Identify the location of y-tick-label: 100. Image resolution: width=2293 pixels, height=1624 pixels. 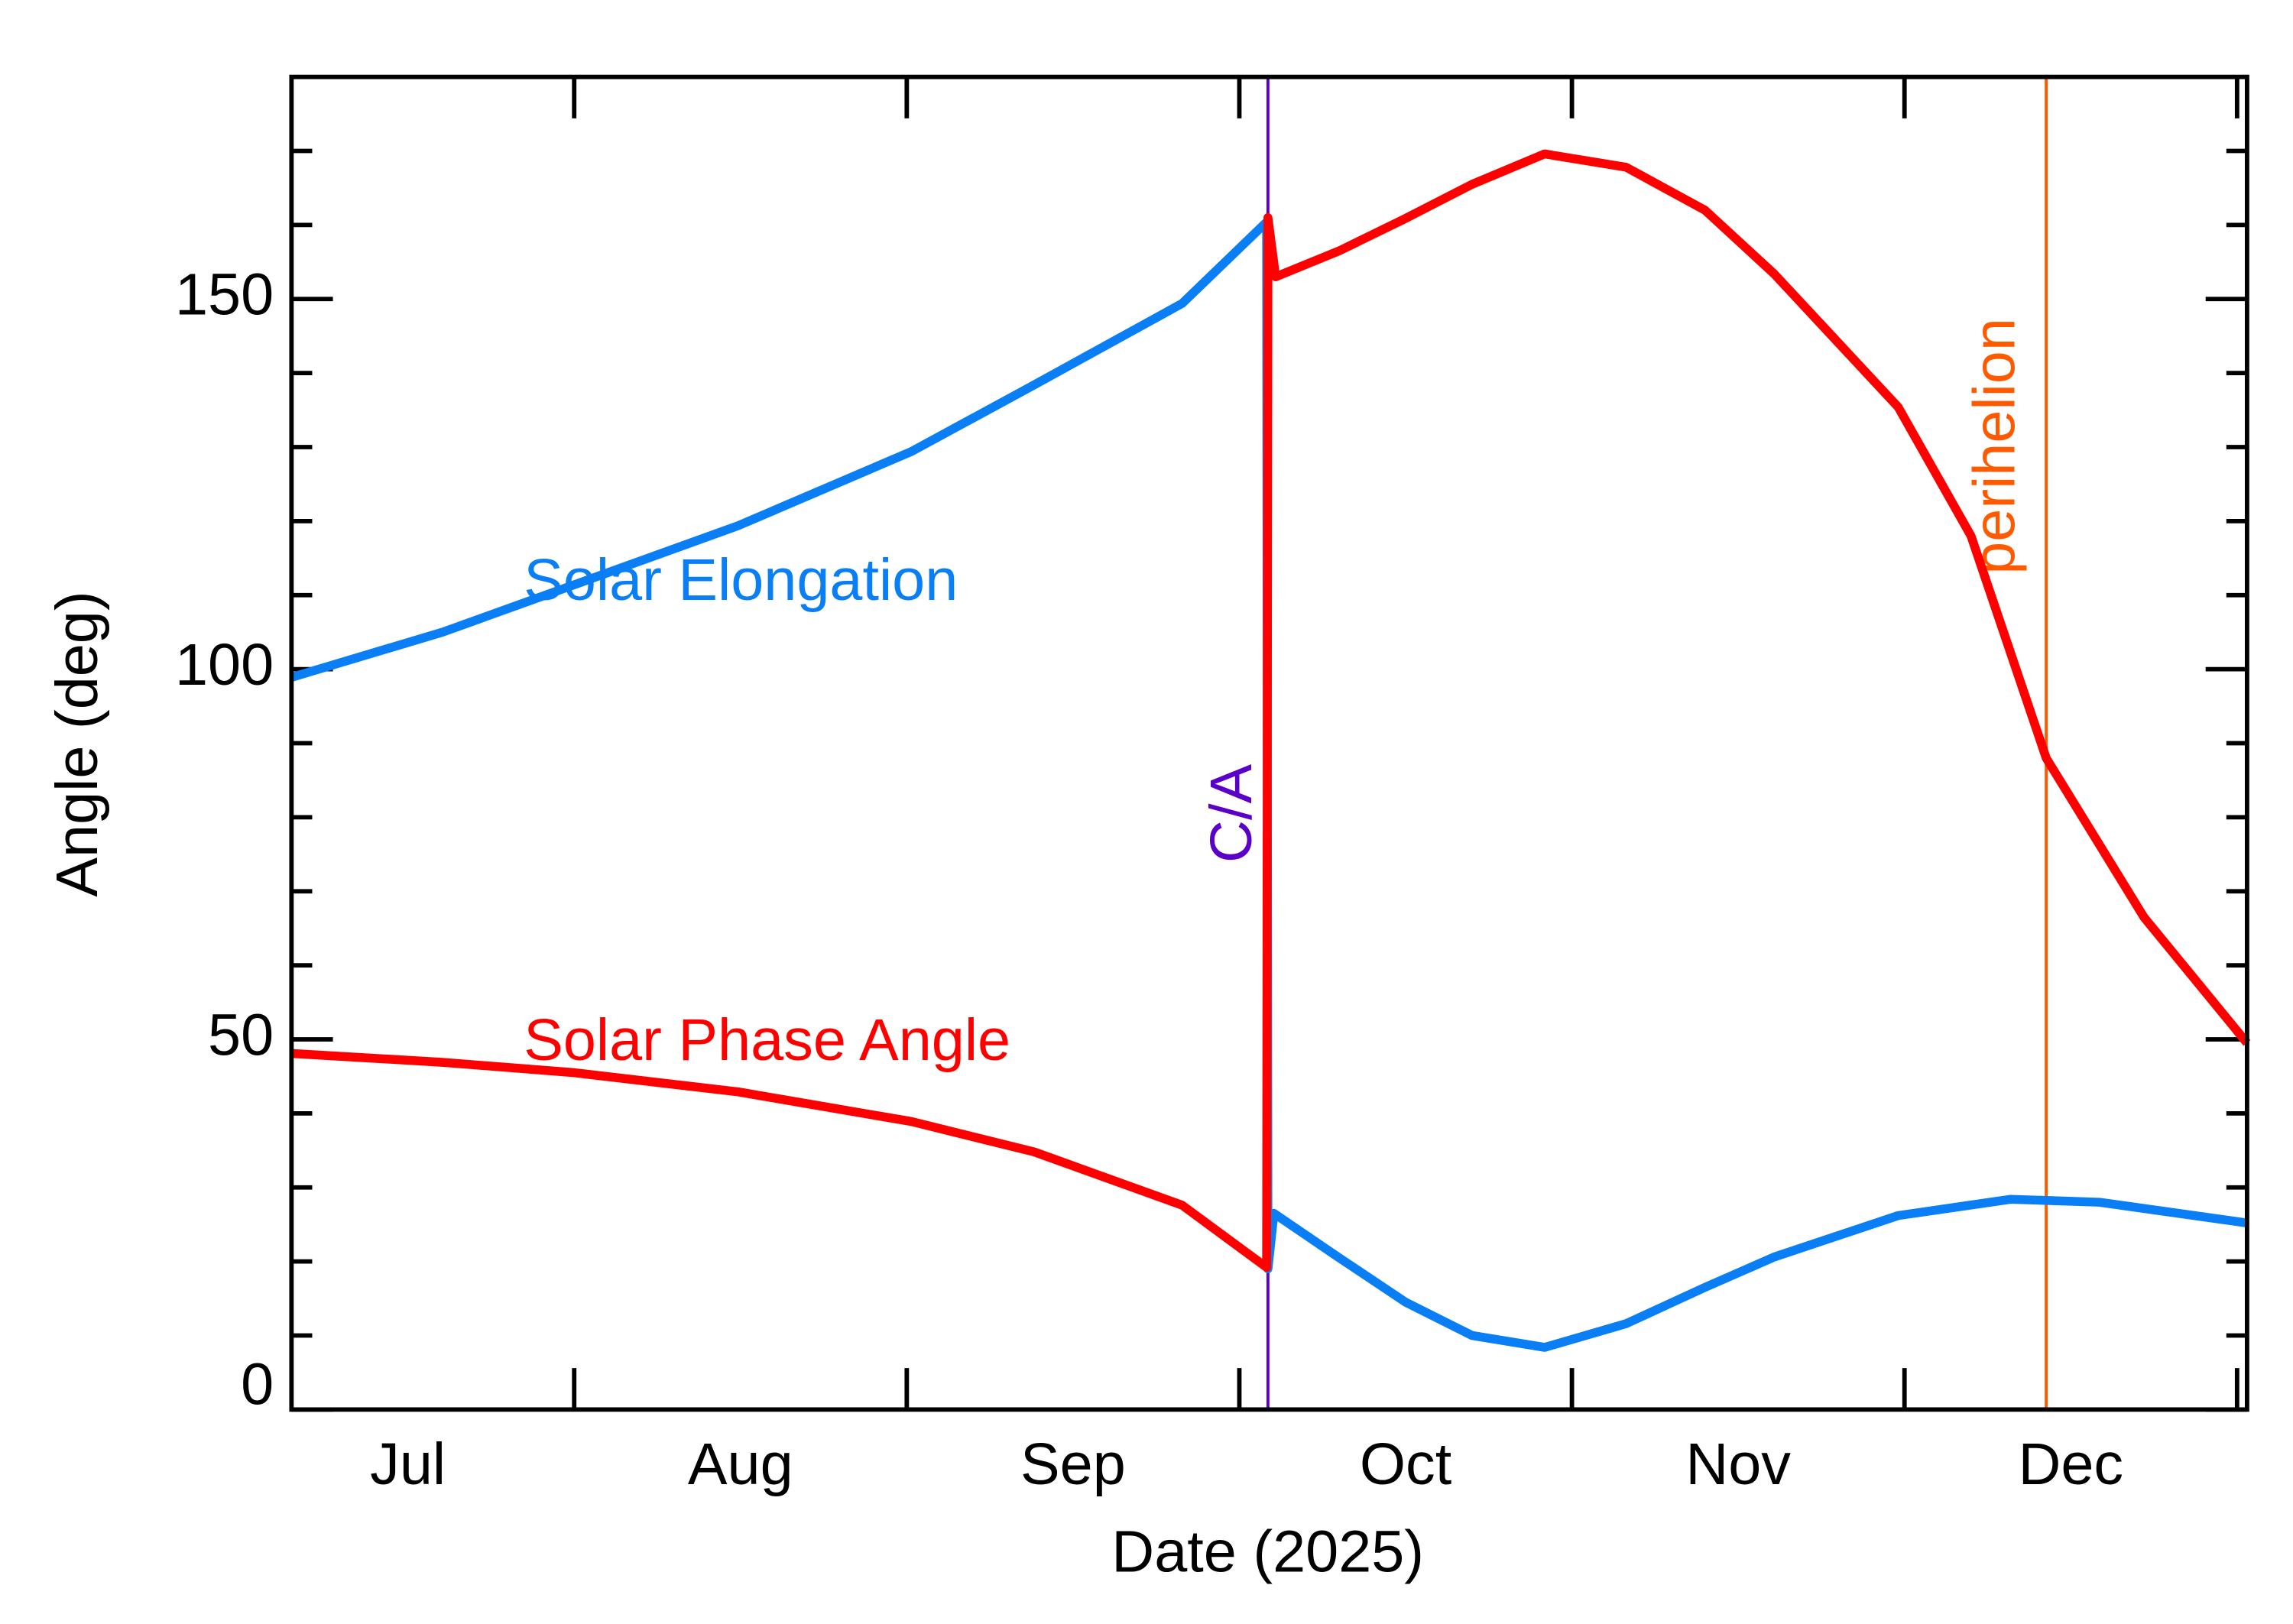
(225, 665).